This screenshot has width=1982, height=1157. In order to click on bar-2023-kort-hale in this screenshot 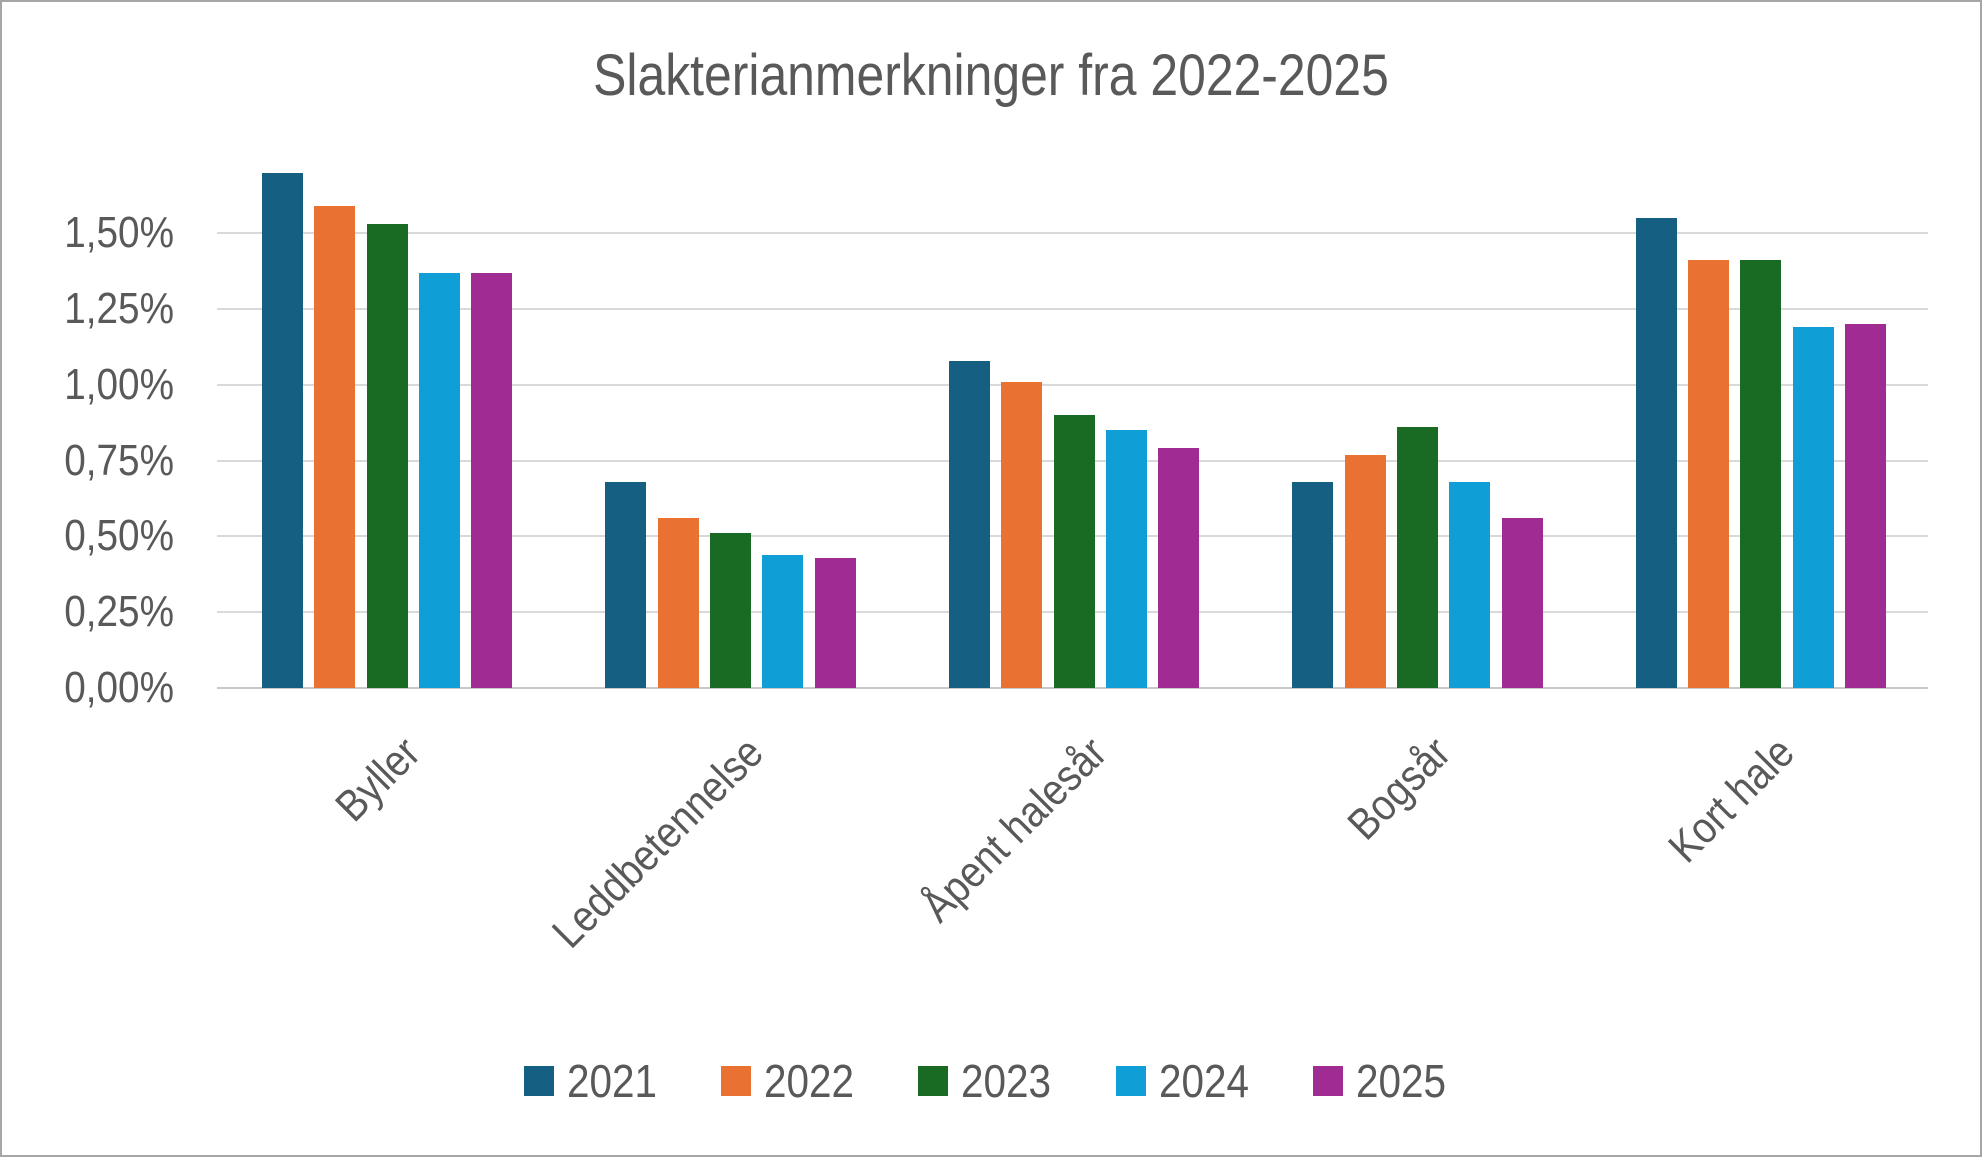, I will do `click(1761, 474)`.